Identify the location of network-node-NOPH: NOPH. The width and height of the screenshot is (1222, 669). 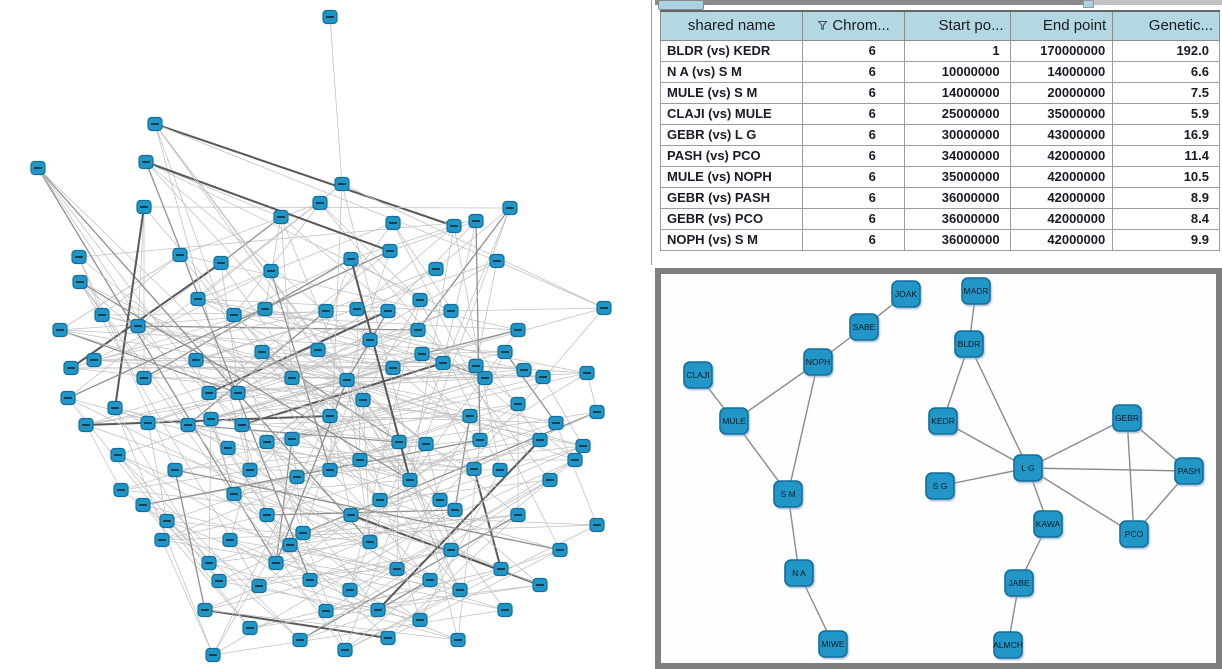
(818, 362).